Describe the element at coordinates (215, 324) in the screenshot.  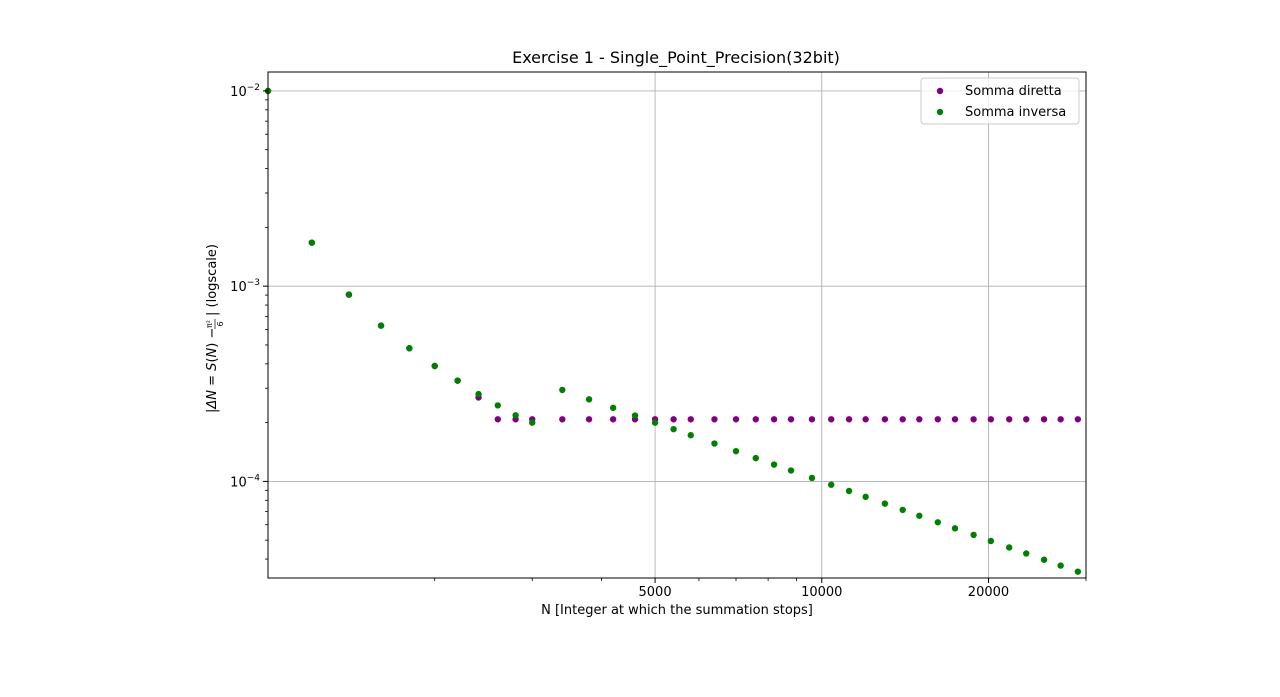
I see `y-axis-label-fraction: π² 6` at that location.